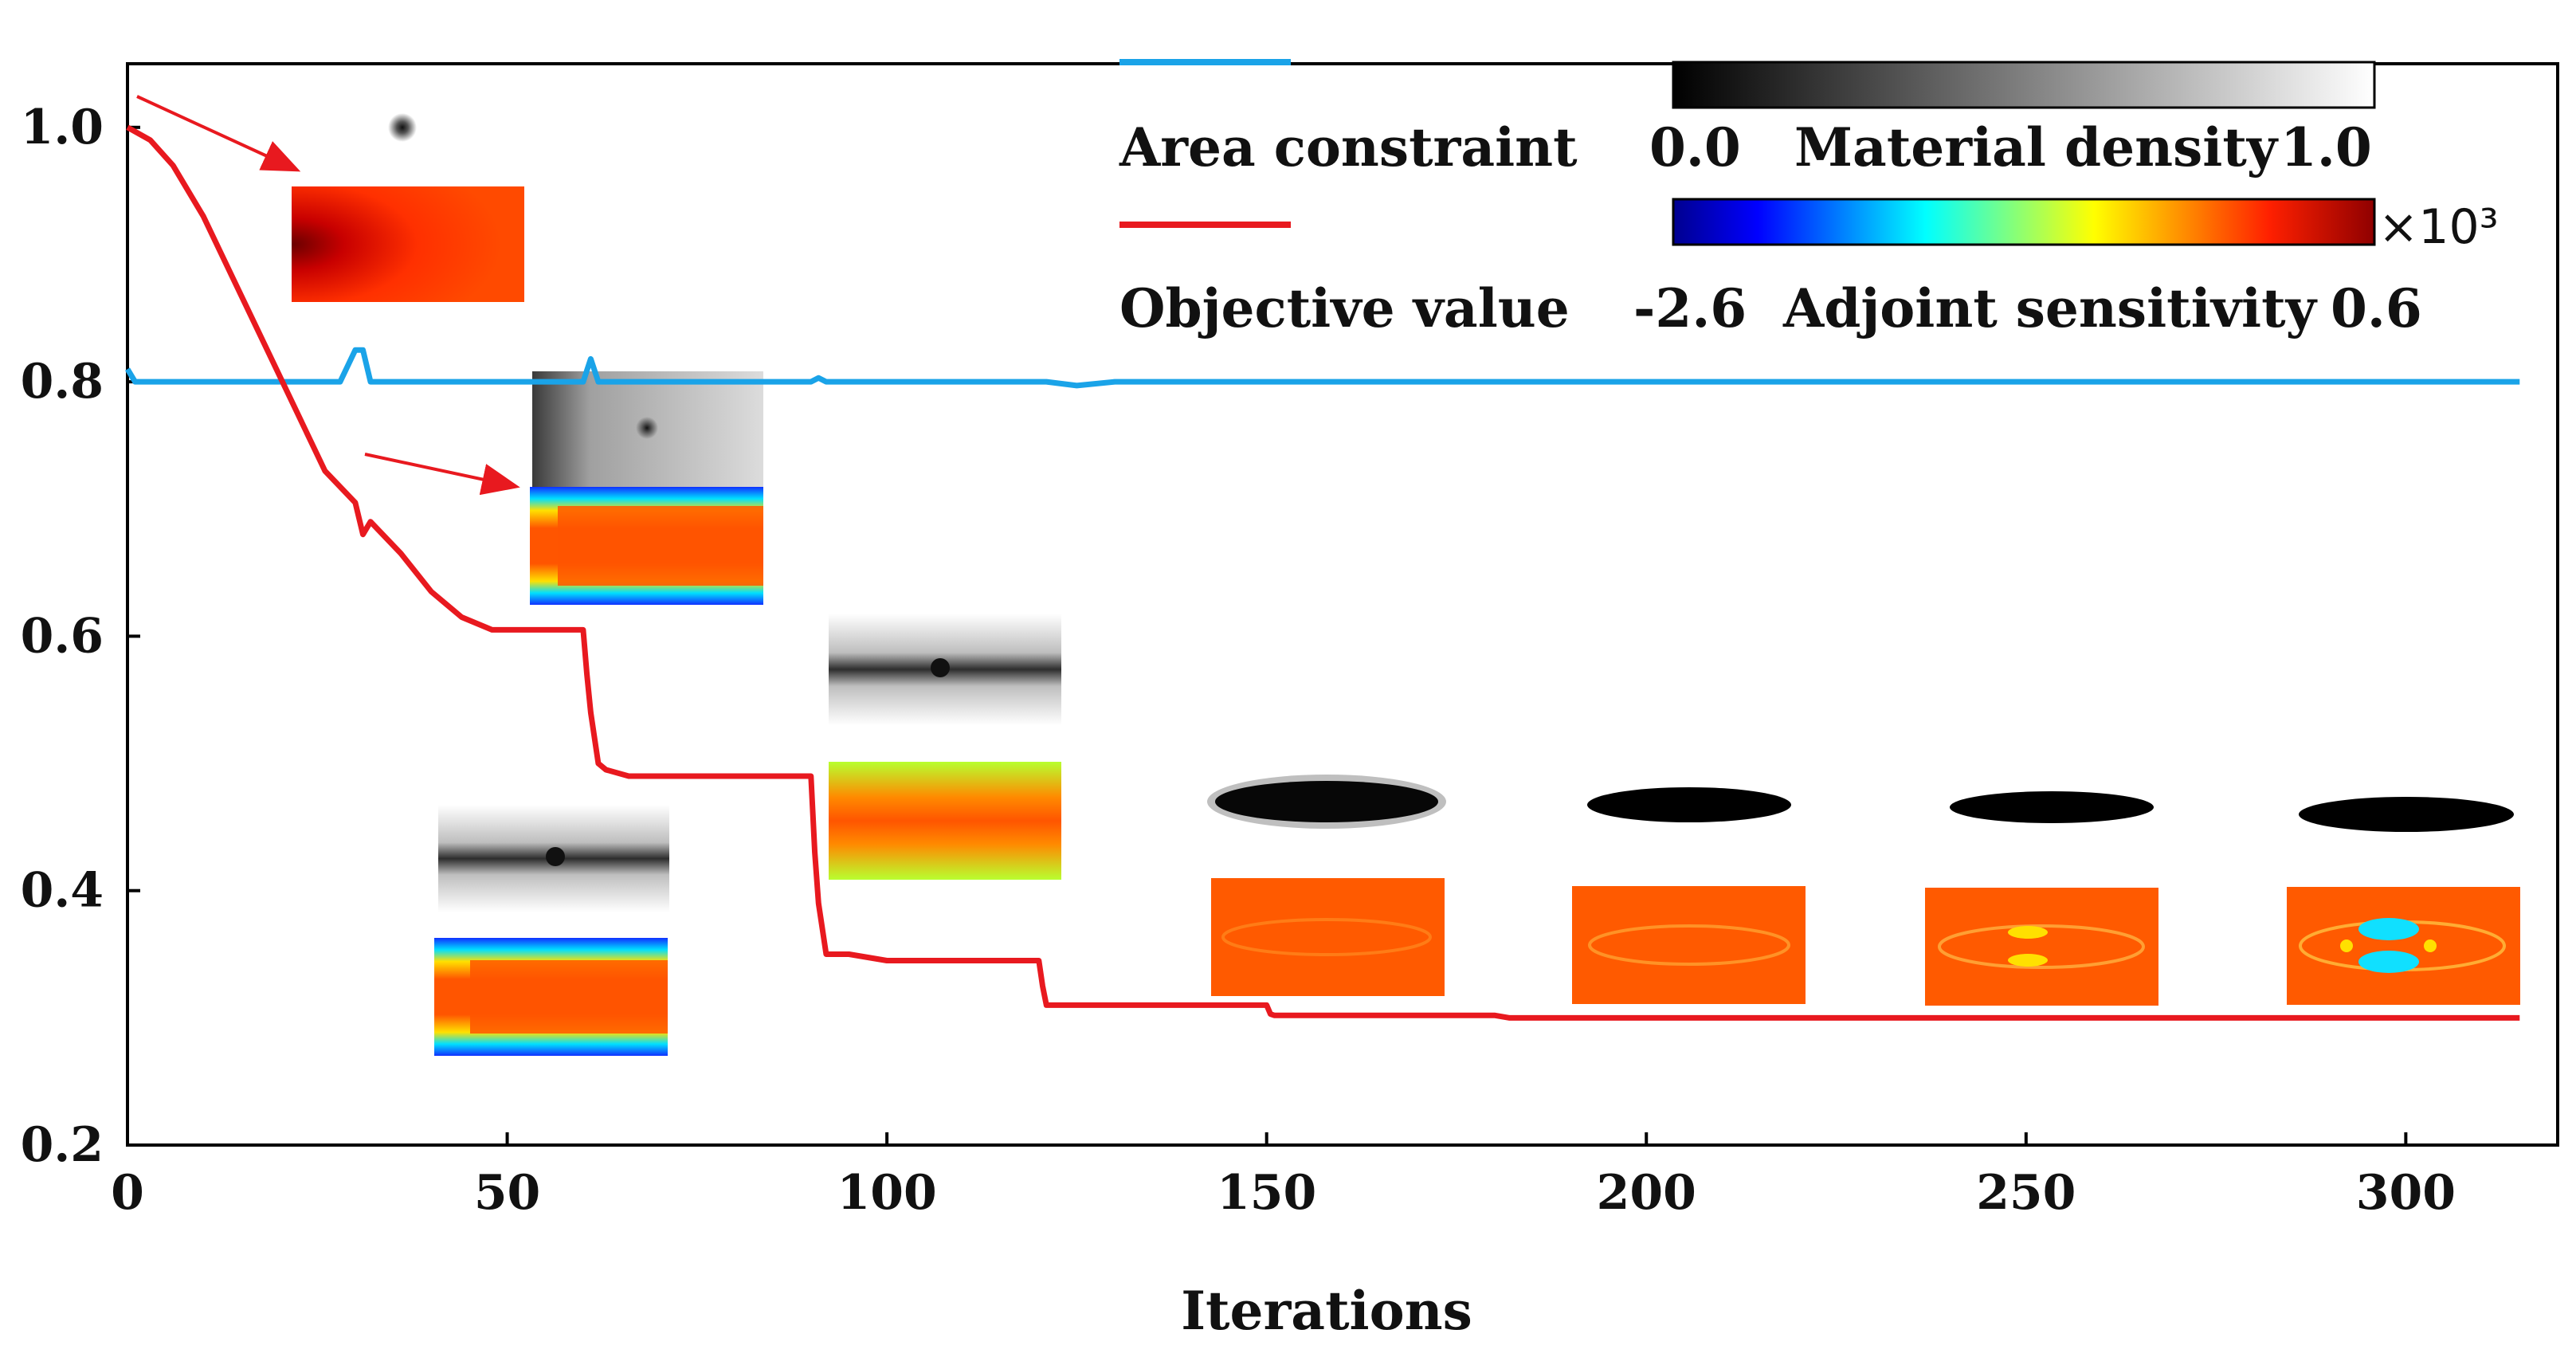  I want to click on sensitivity-max: 0.6, so click(2376, 308).